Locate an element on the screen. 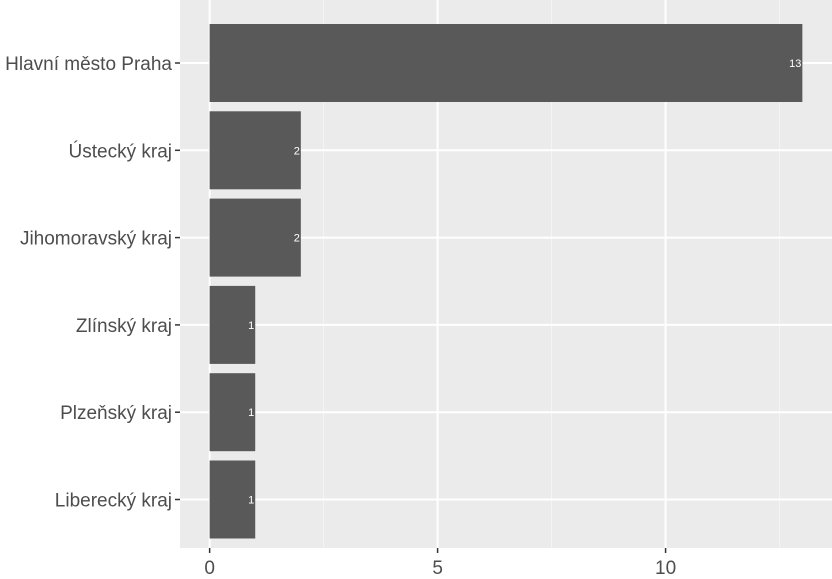 The height and width of the screenshot is (579, 832). x-tick-label: 10 is located at coordinates (665, 568).